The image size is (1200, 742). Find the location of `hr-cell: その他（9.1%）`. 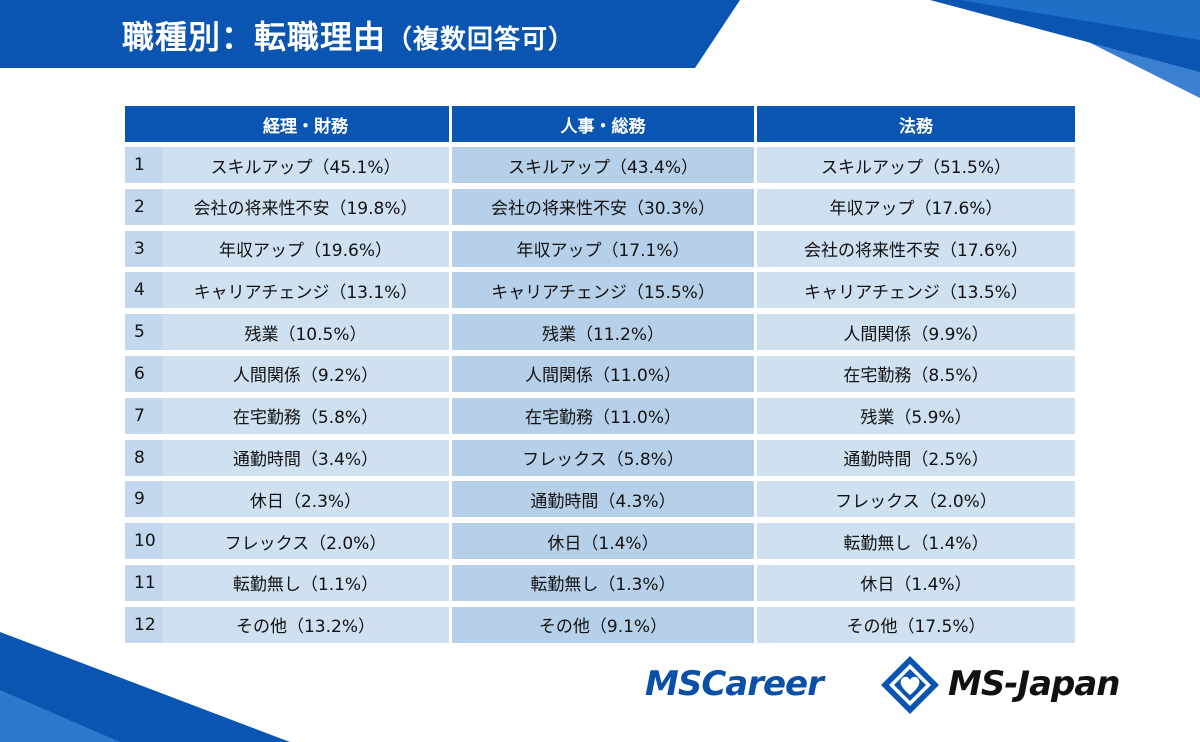

hr-cell: その他（9.1%） is located at coordinates (603, 624).